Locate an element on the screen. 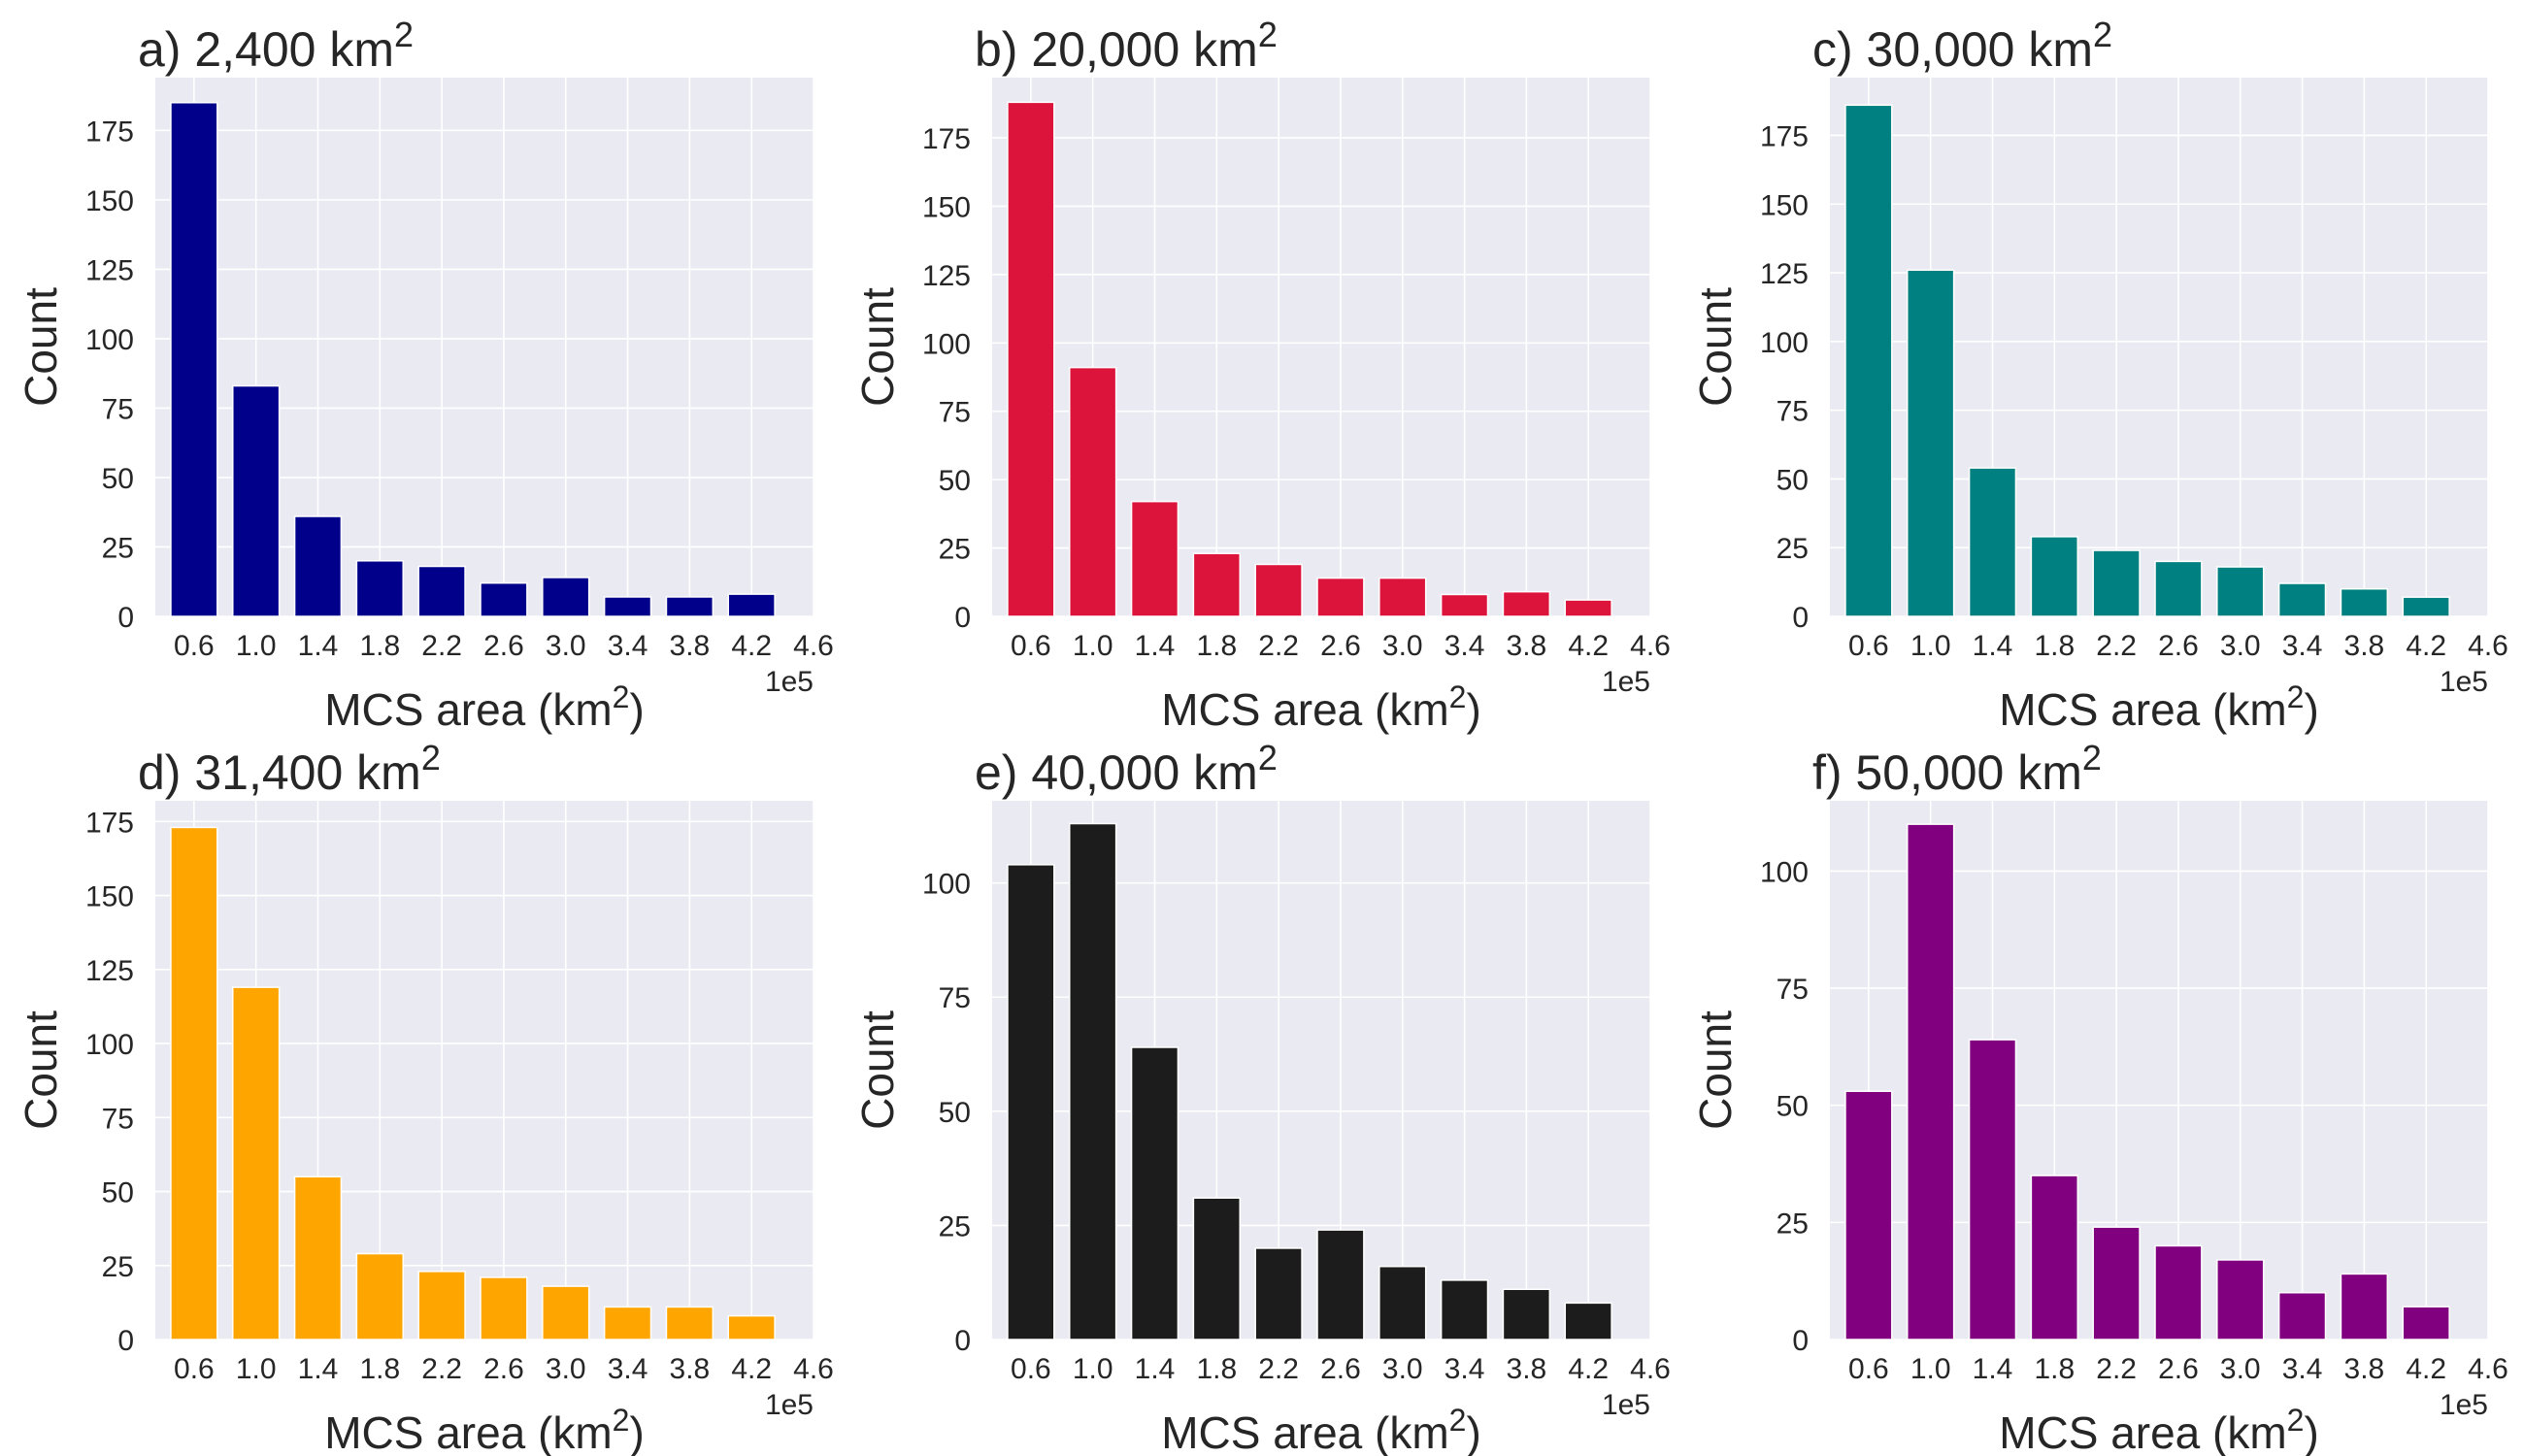  y-tick-label: 175 is located at coordinates (1784, 136).